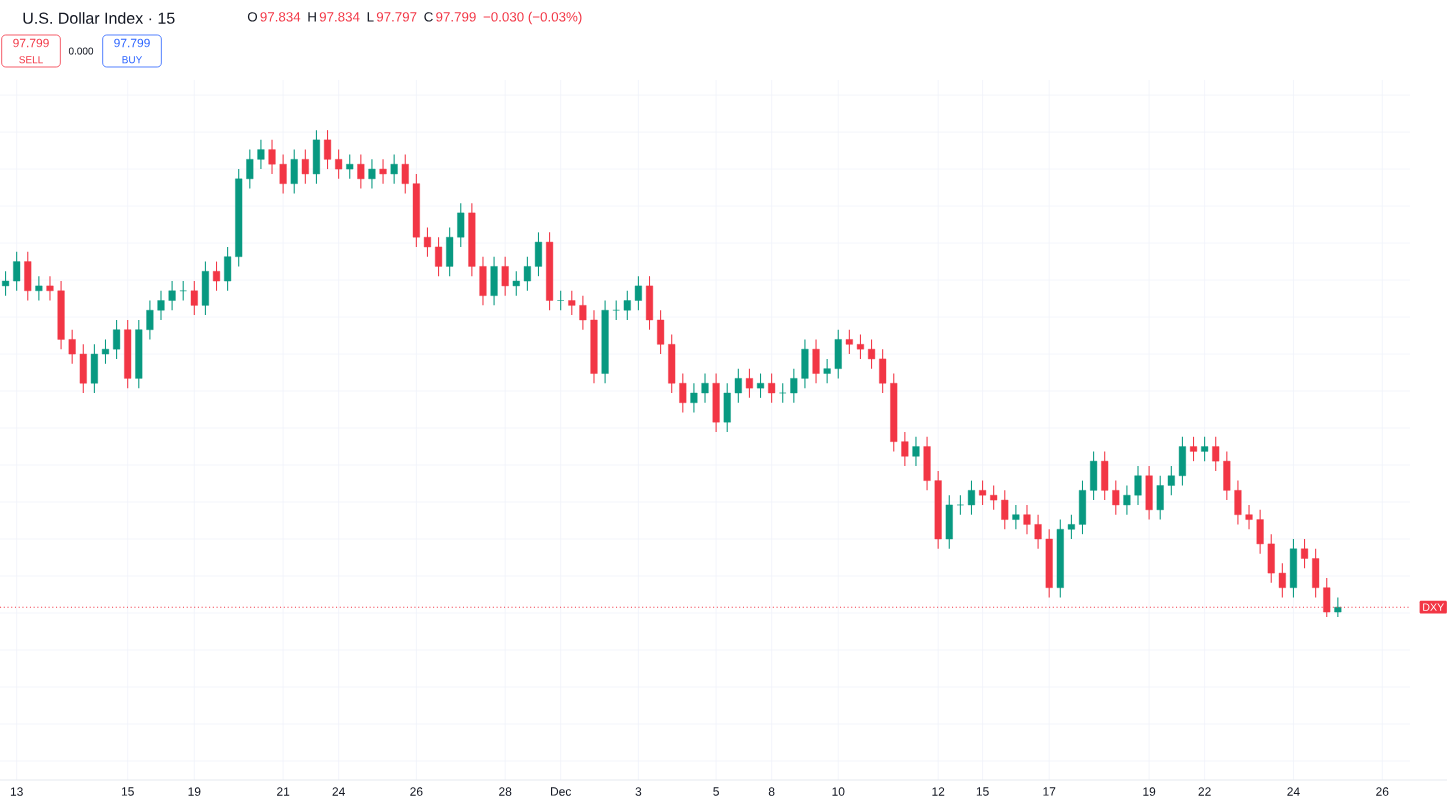 The width and height of the screenshot is (1447, 811). I want to click on x-tick-label: 3, so click(638, 791).